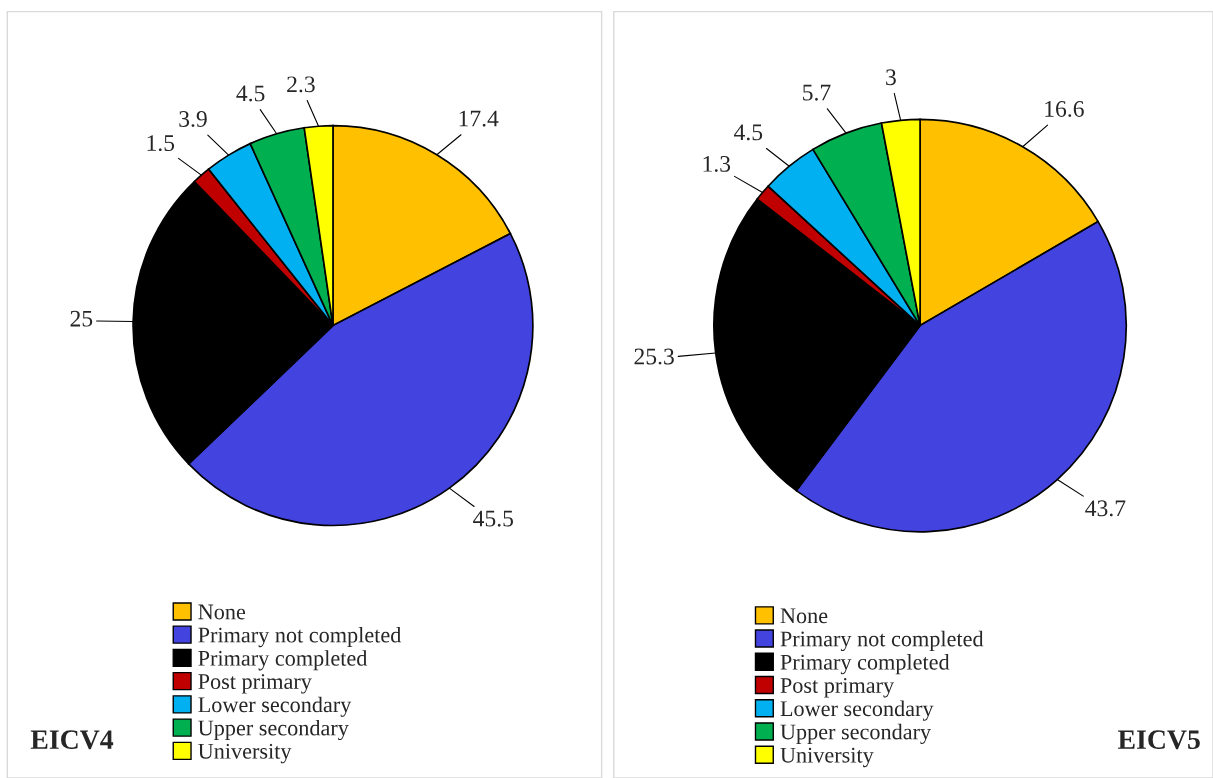  What do you see at coordinates (161, 143) in the screenshot?
I see `data-label: 1.5` at bounding box center [161, 143].